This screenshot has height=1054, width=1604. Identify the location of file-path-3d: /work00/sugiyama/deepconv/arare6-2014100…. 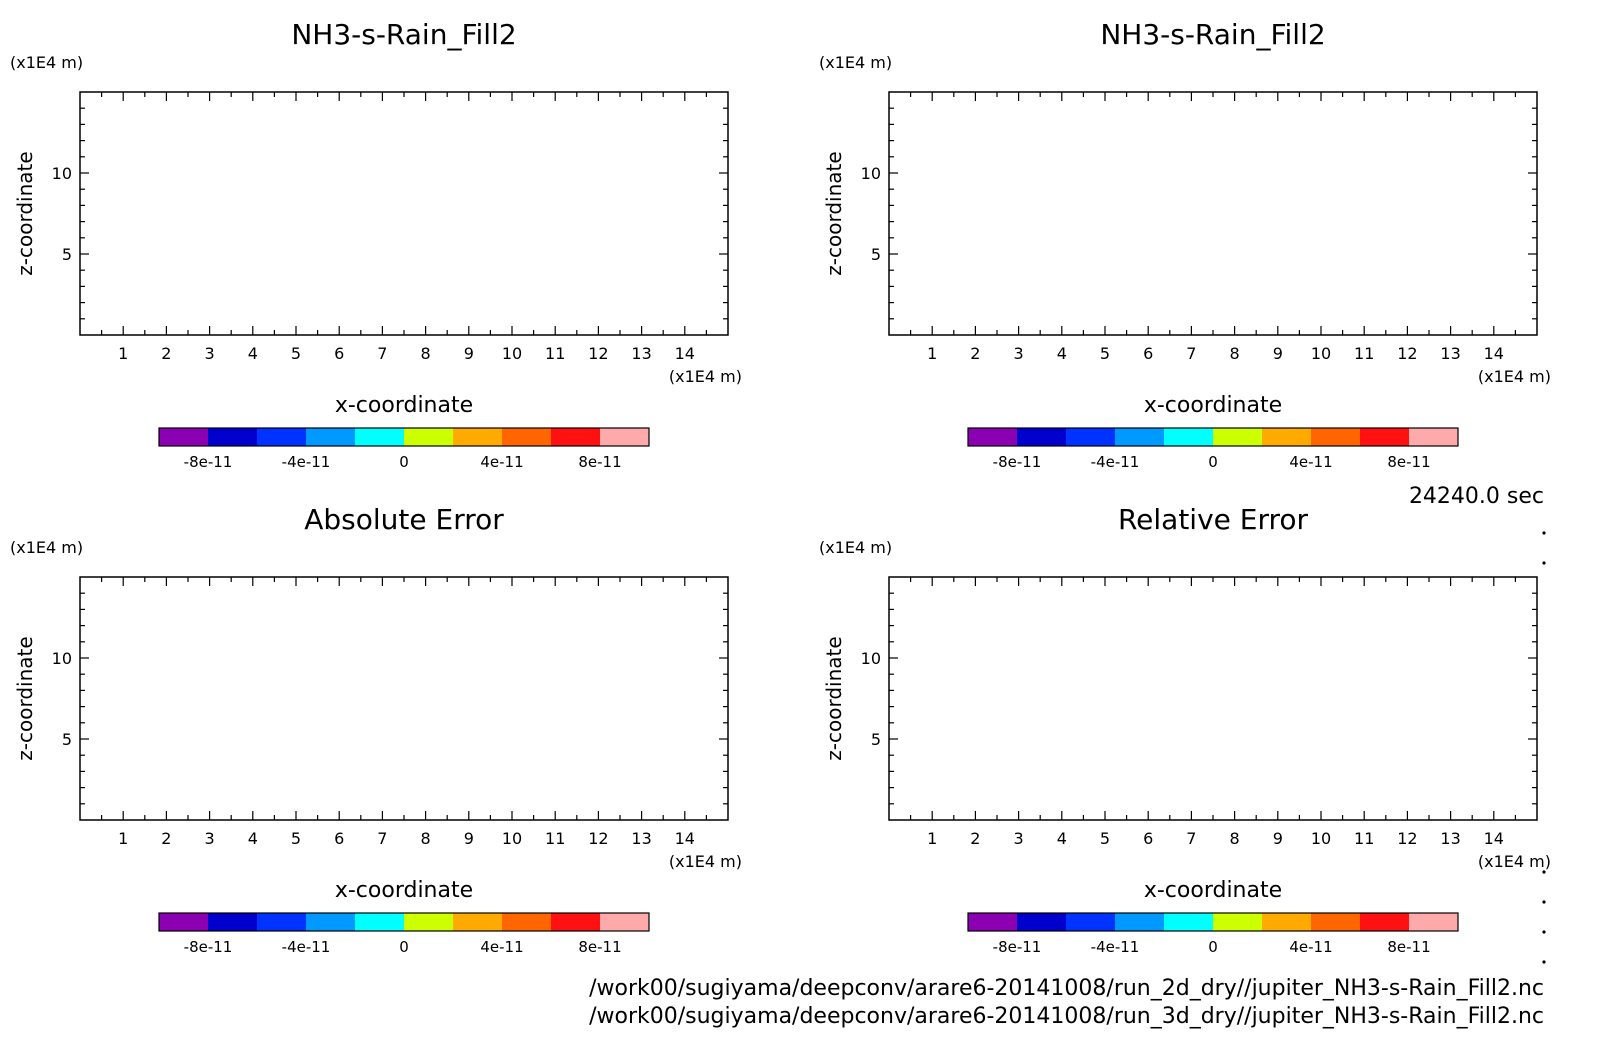
(1066, 1016).